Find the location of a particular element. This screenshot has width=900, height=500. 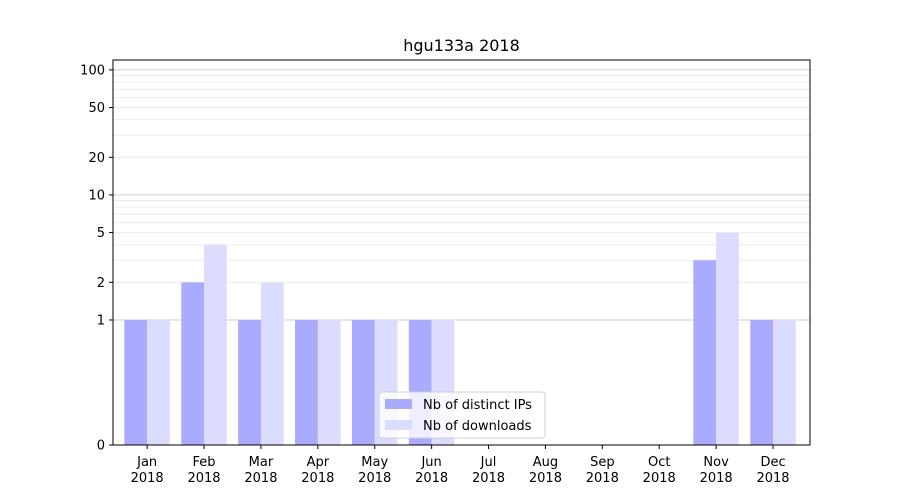

x-tick-label: Sep 2018 is located at coordinates (602, 470).